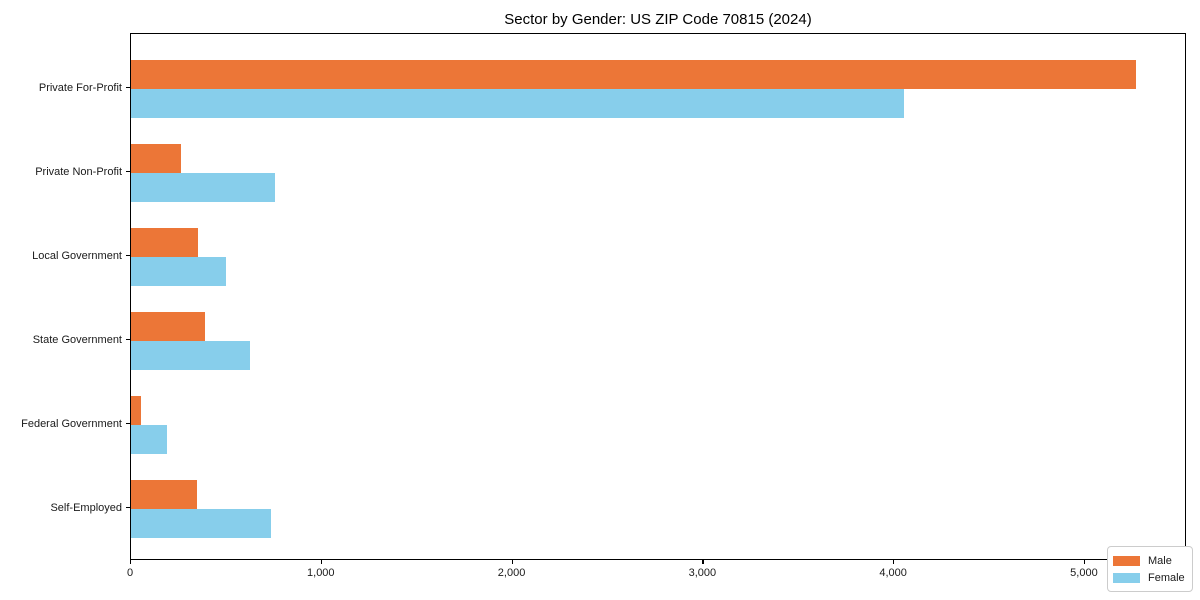 Image resolution: width=1200 pixels, height=600 pixels. What do you see at coordinates (1126, 560) in the screenshot?
I see `legend-swatch-male` at bounding box center [1126, 560].